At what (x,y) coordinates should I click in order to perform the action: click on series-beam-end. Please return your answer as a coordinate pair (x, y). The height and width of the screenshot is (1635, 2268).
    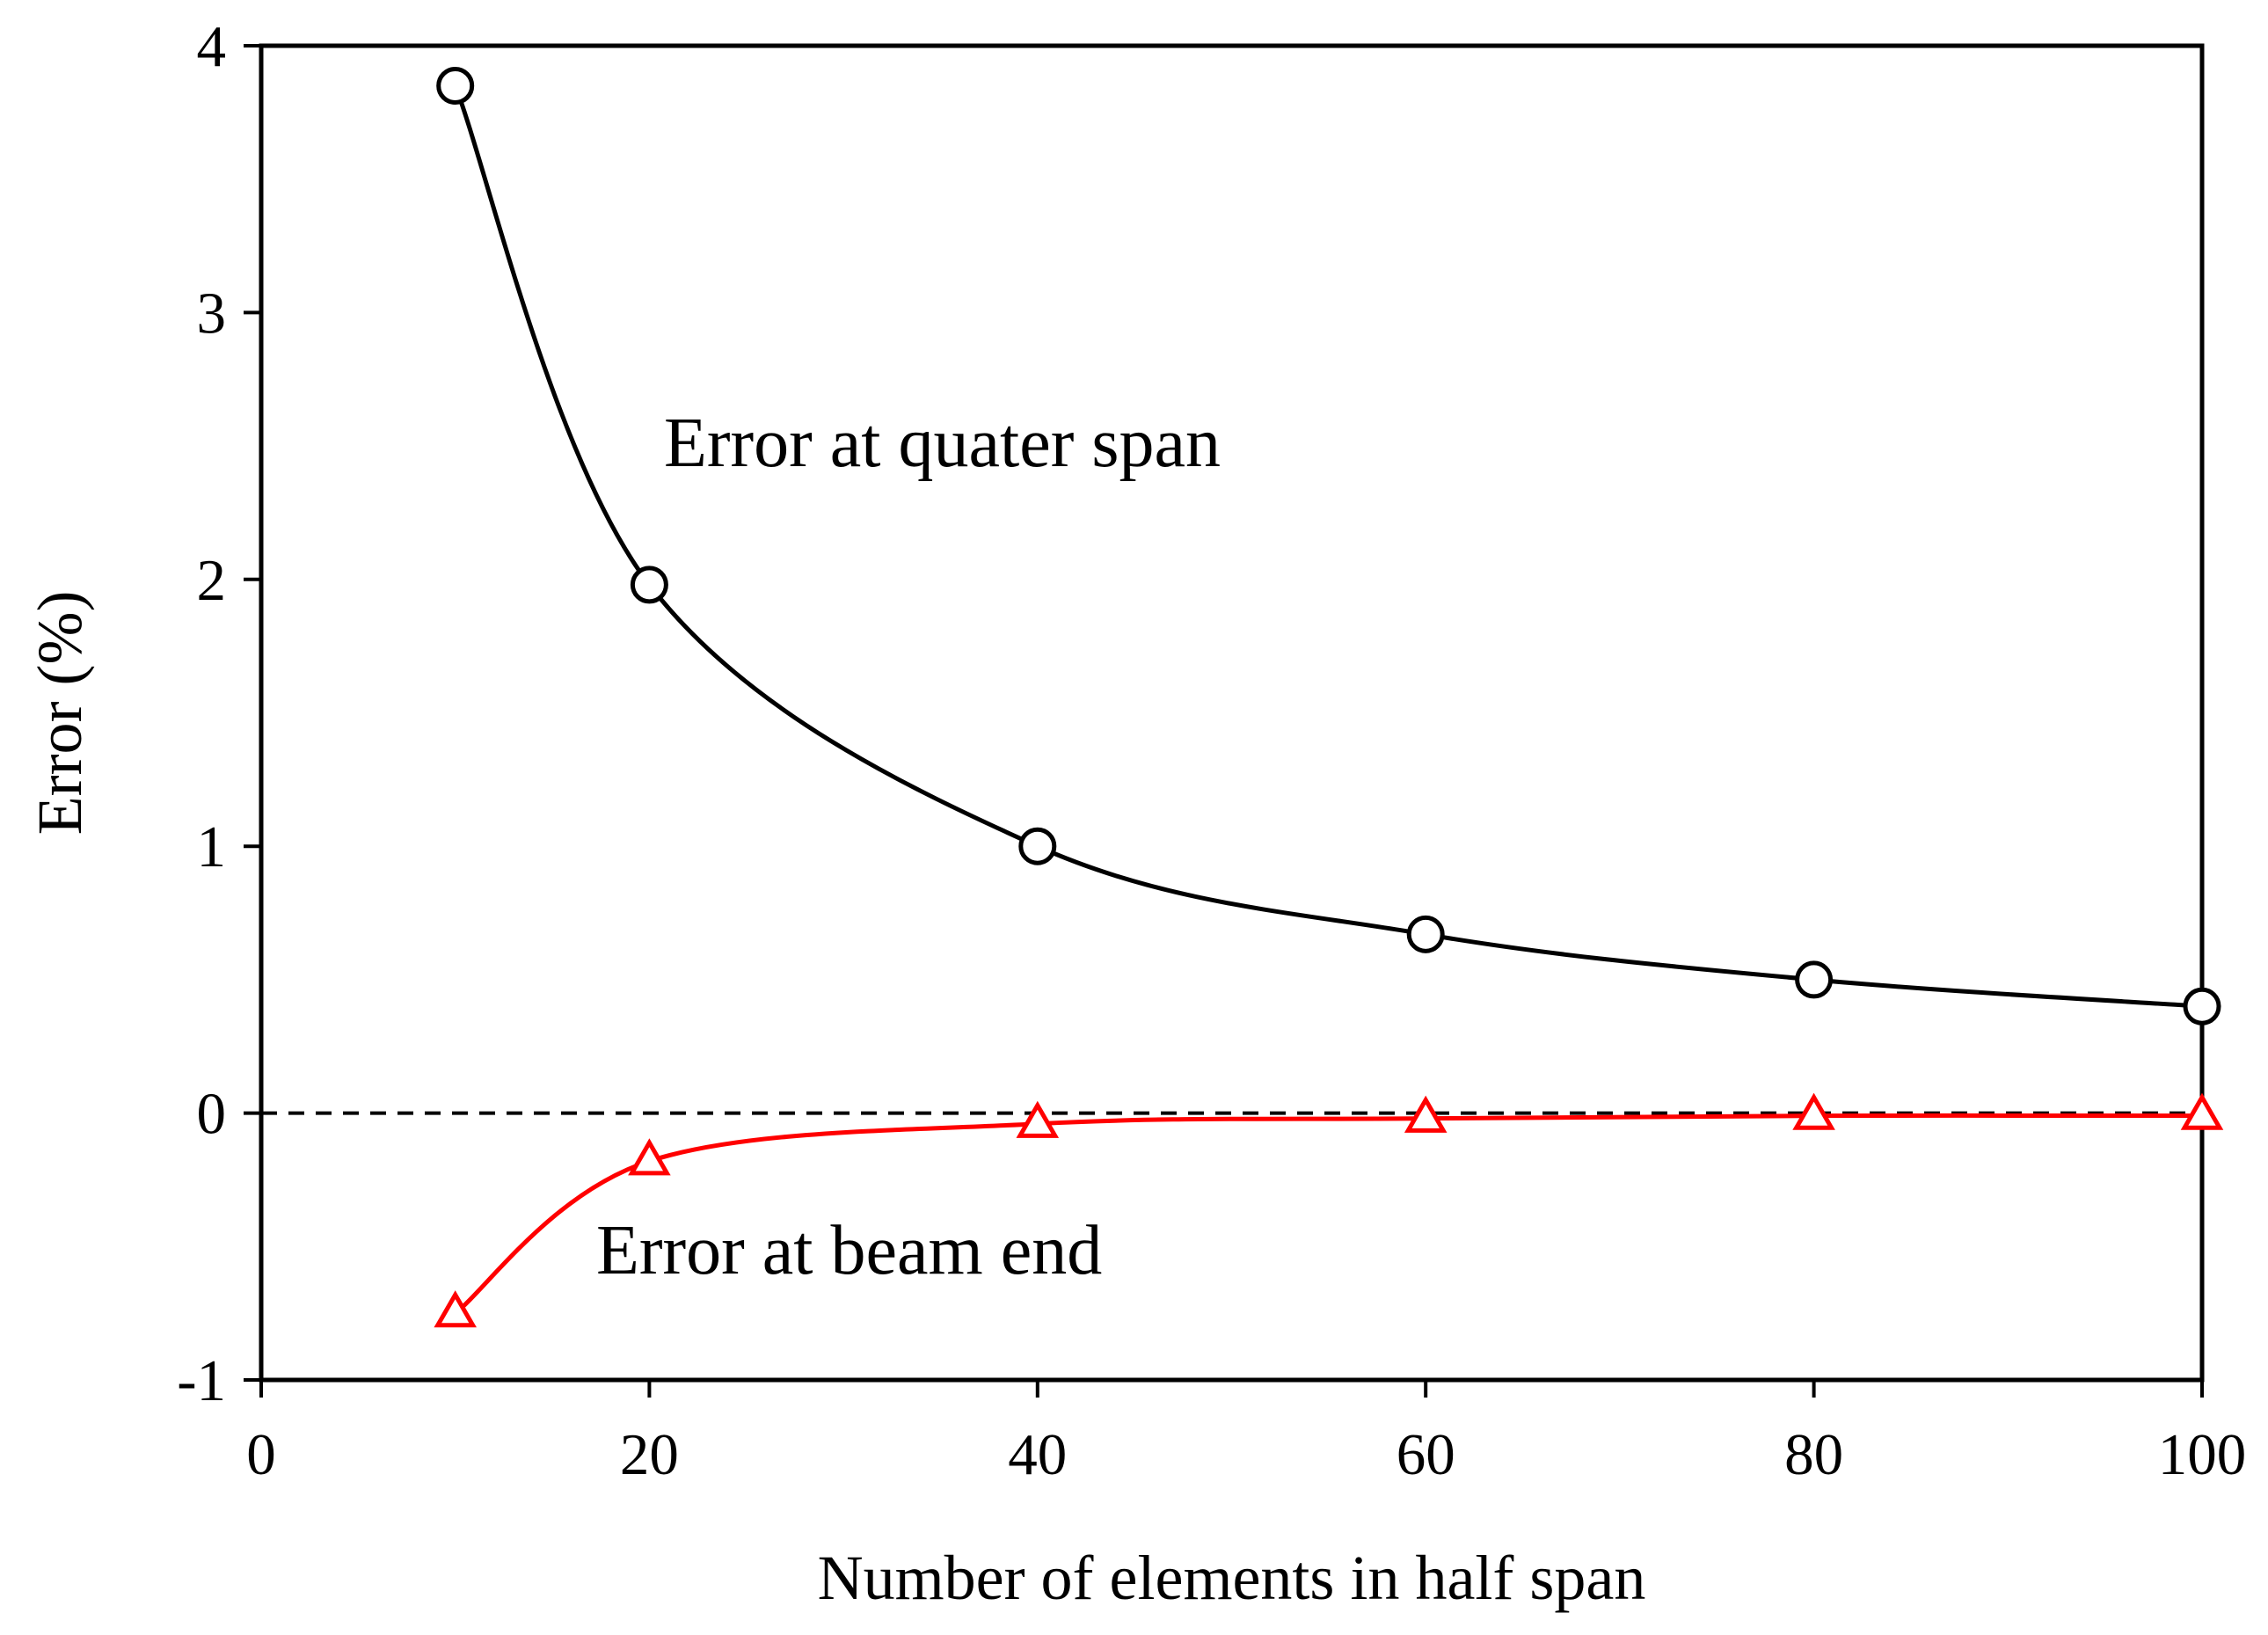
    Looking at the image, I should click on (1329, 1210).